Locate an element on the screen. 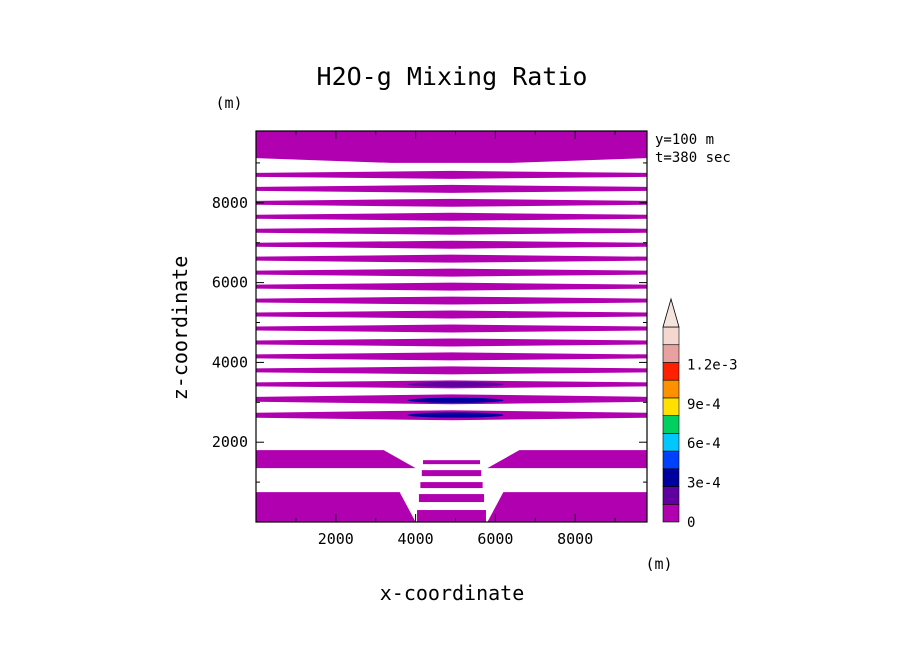 The image size is (904, 654). x-tick-label: 4000 is located at coordinates (416, 539).